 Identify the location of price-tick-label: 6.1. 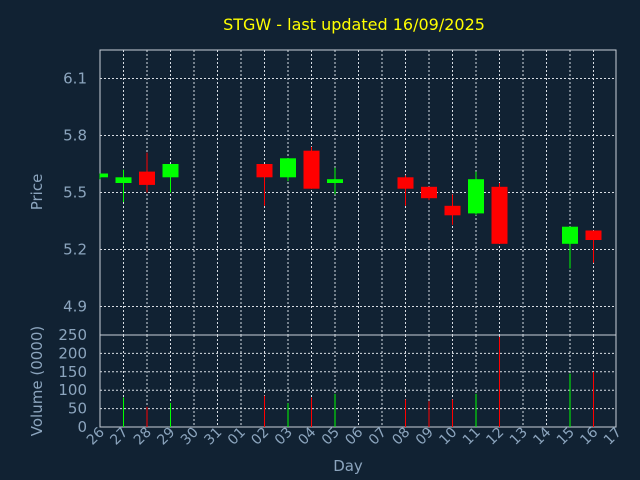
(75, 79).